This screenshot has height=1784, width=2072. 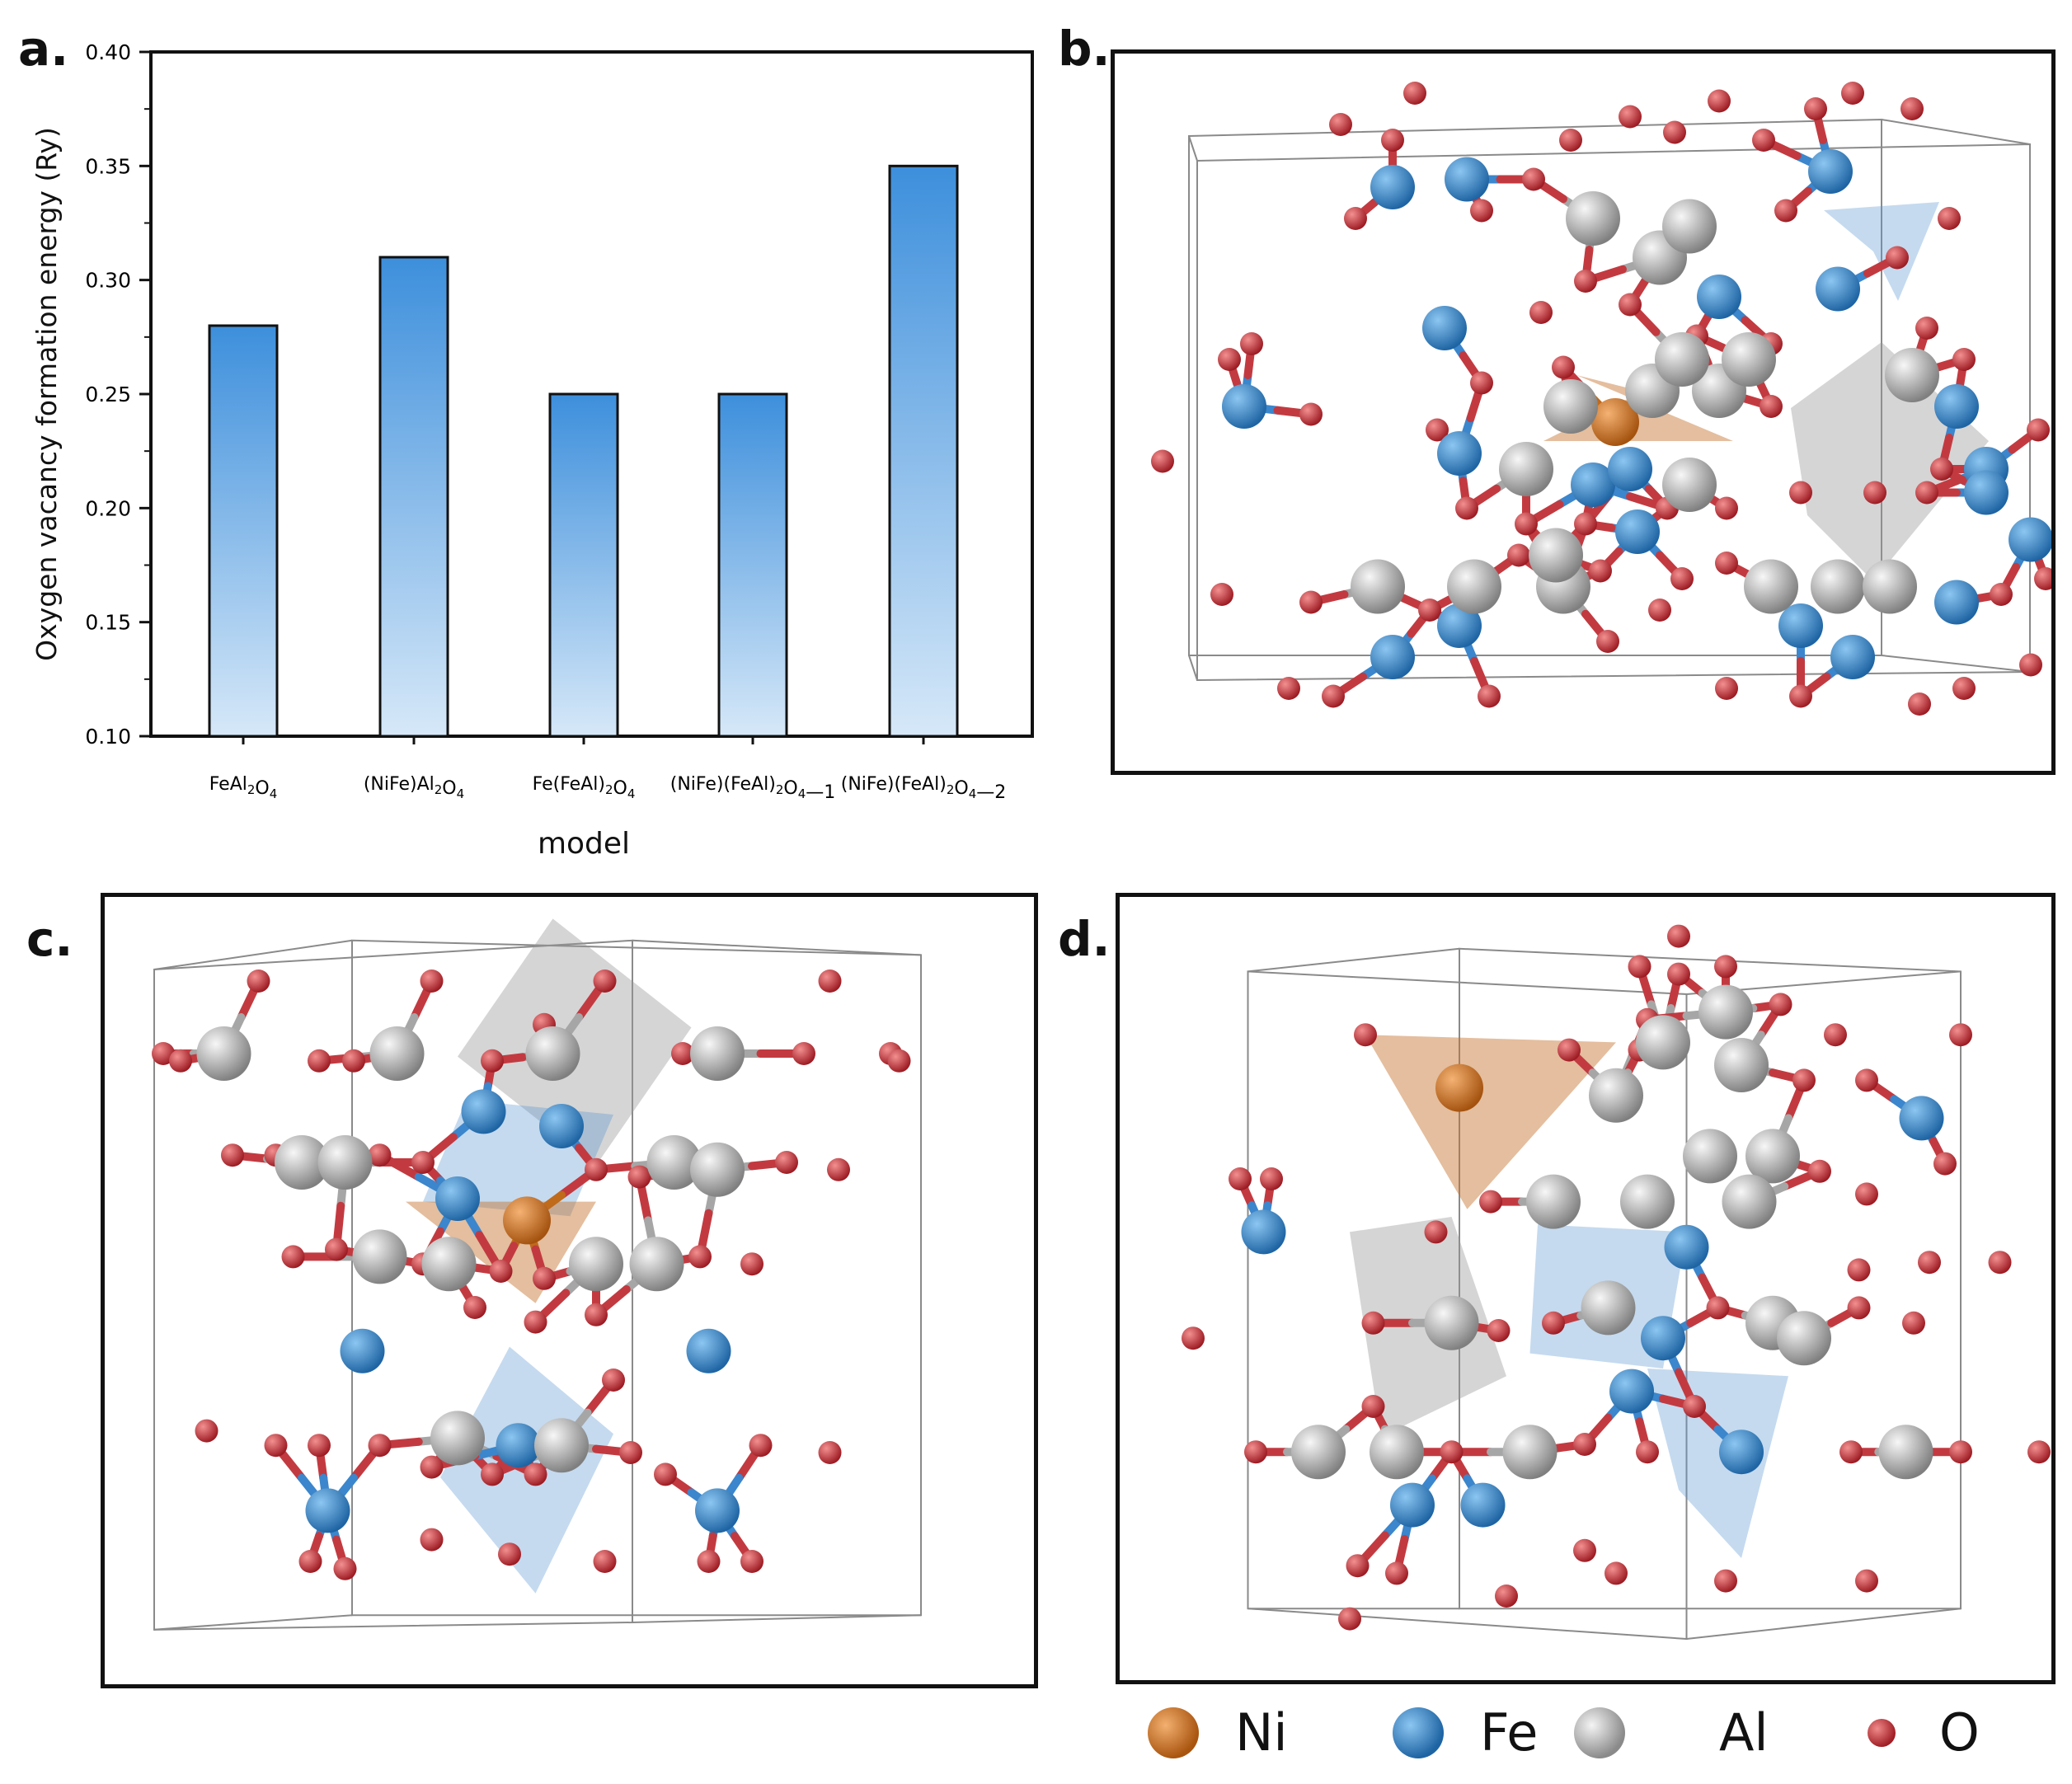 What do you see at coordinates (1459, 1087) in the screenshot?
I see `ni-atom` at bounding box center [1459, 1087].